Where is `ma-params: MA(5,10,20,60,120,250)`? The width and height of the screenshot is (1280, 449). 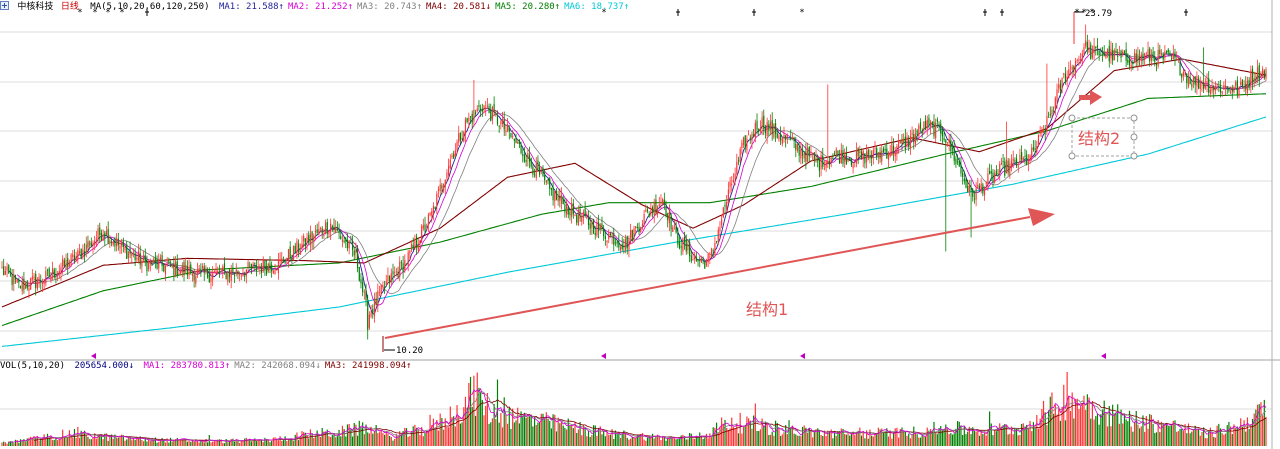
ma-params: MA(5,10,20,60,120,250) is located at coordinates (150, 7).